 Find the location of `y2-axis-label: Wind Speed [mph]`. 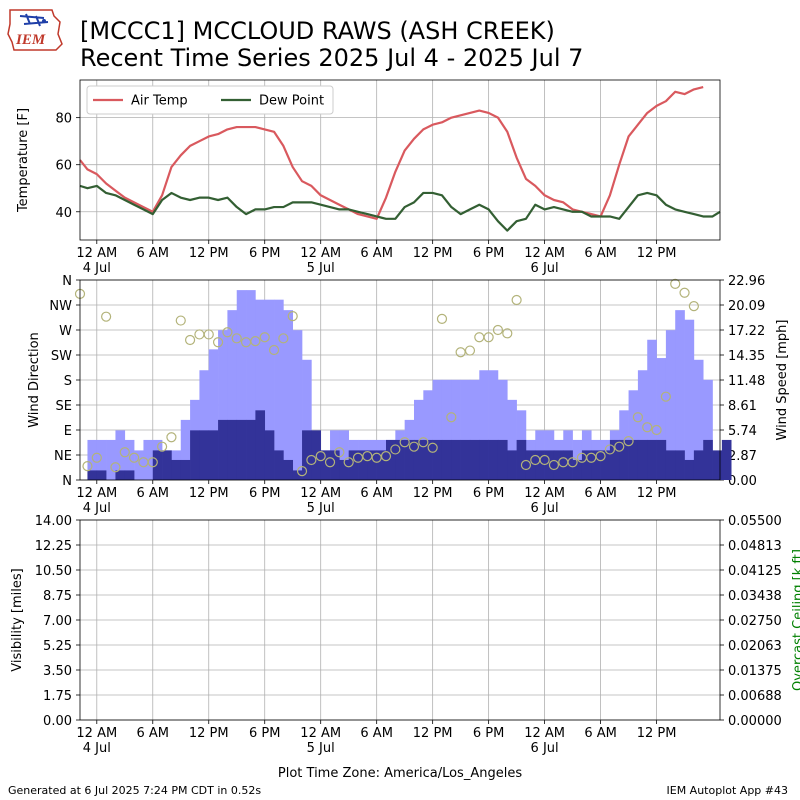

y2-axis-label: Wind Speed [mph] is located at coordinates (782, 380).